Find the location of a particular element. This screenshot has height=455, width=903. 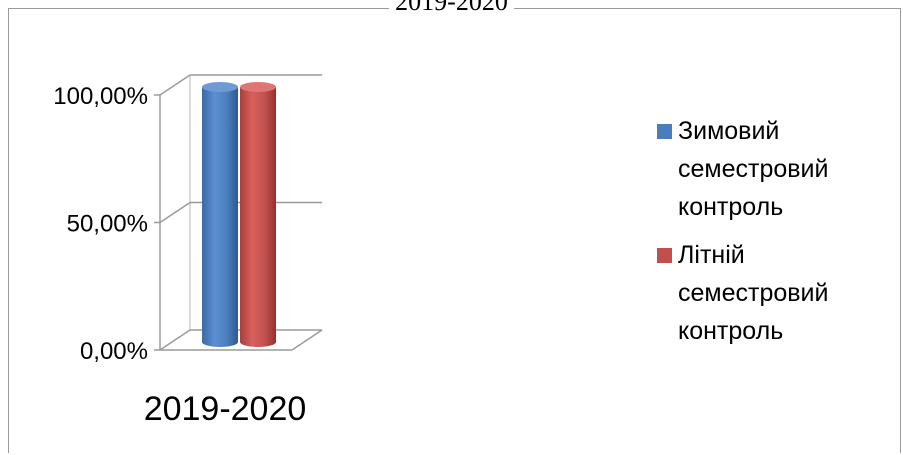

legend-label-winter: Зимовий семестровий контроль is located at coordinates (753, 169).